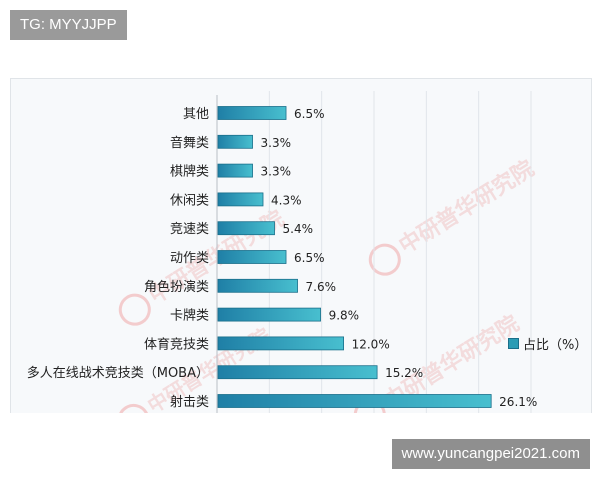 Image resolution: width=600 pixels, height=480 pixels. I want to click on category-label: 射击类, so click(189, 402).